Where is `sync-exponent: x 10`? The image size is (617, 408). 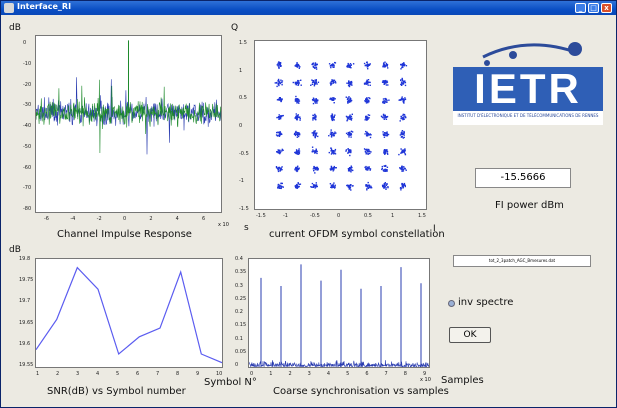 sync-exponent: x 10 is located at coordinates (425, 380).